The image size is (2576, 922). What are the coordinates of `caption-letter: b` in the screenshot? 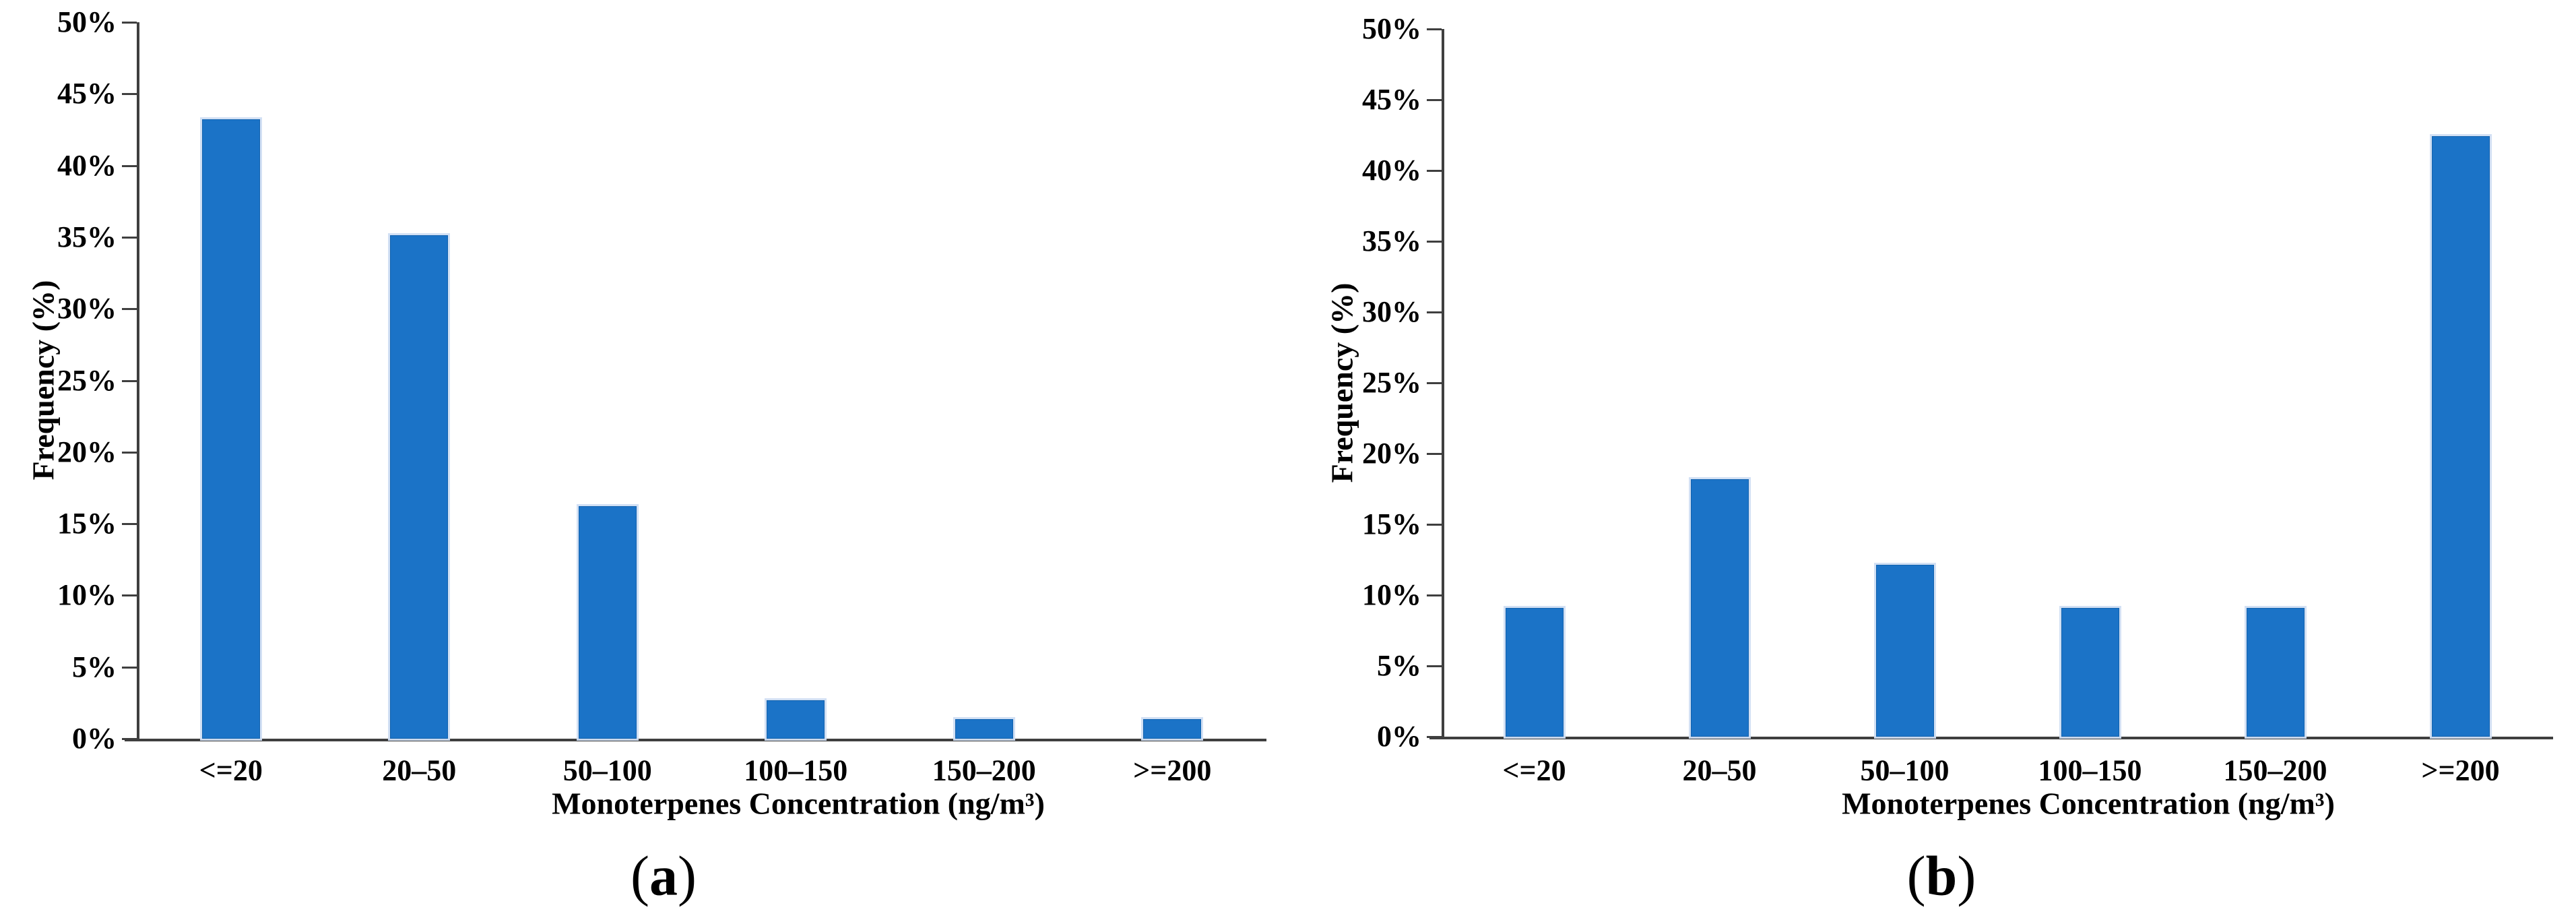 It's located at (1941, 876).